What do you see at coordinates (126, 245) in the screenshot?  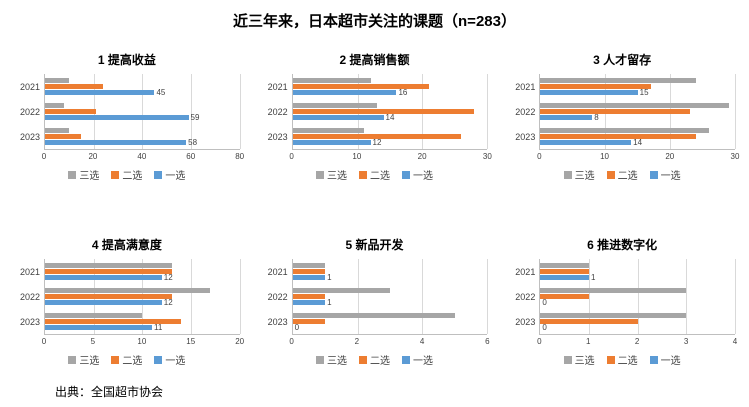 I see `chart-title: 4 提高满意度` at bounding box center [126, 245].